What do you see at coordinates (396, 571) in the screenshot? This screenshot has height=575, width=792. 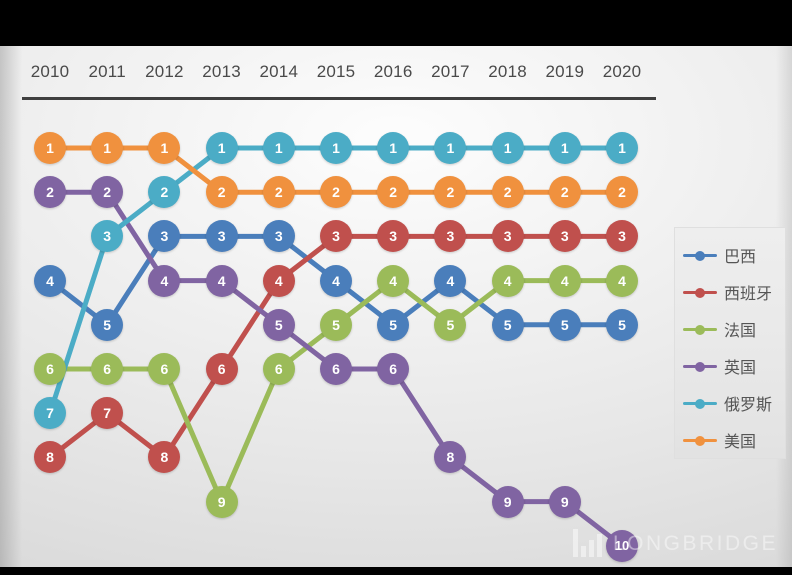 I see `letterbox-bottom` at bounding box center [396, 571].